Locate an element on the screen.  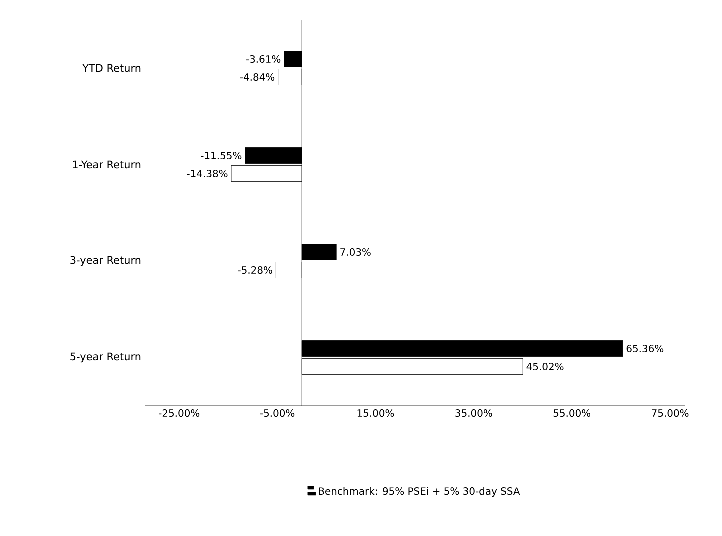
x-tick-label: 35.00% is located at coordinates (474, 414).